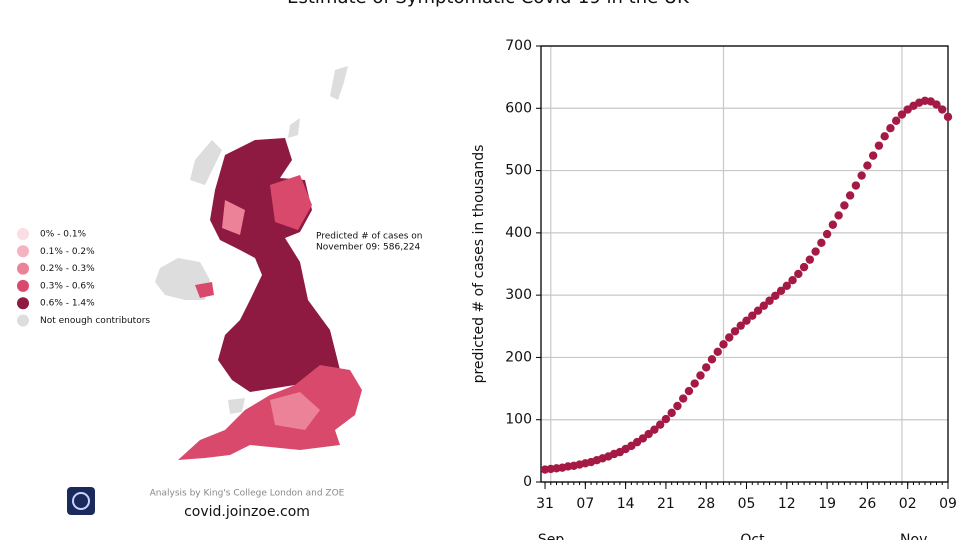 The image size is (964, 540). Describe the element at coordinates (787, 504) in the screenshot. I see `x-tick-label: 12` at that location.